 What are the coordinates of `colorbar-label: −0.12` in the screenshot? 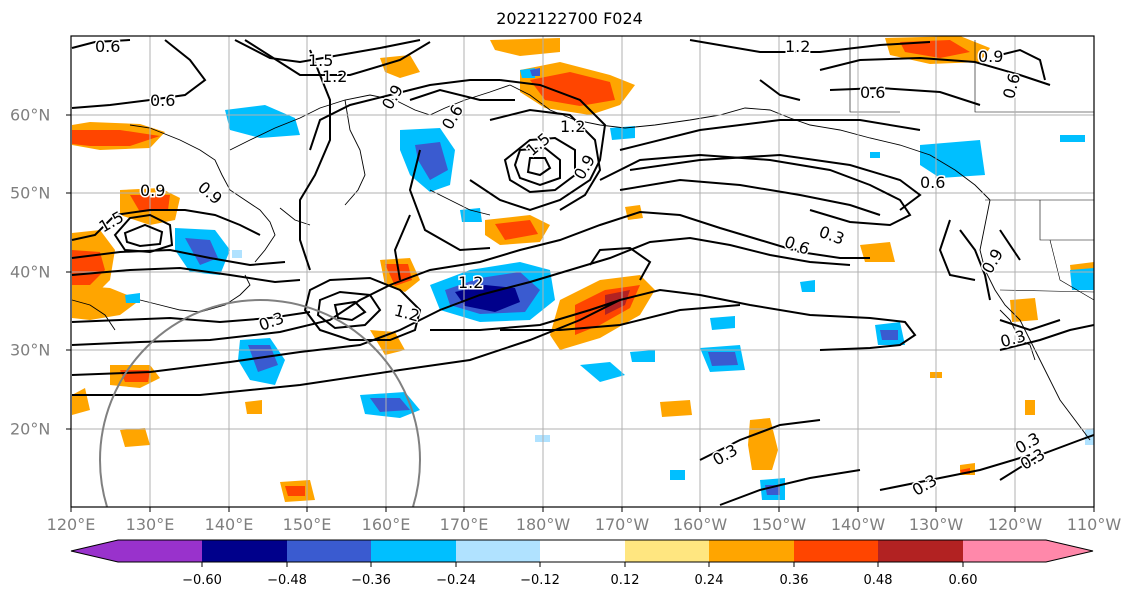 It's located at (540, 580).